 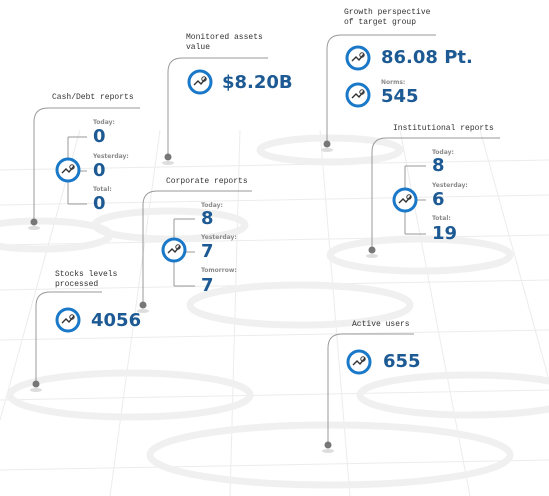 I want to click on widget-title: Growth perspective, so click(x=387, y=12).